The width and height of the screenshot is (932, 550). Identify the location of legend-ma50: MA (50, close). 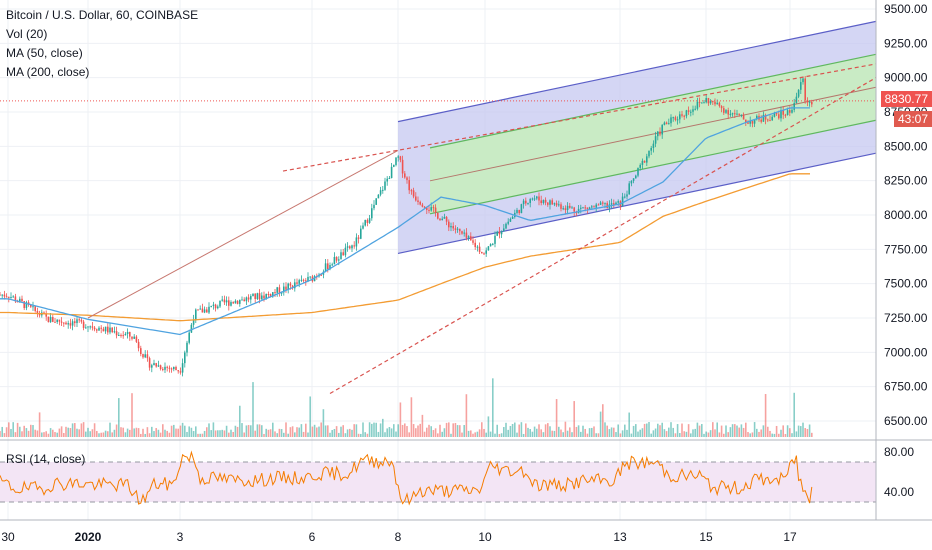
(44, 53).